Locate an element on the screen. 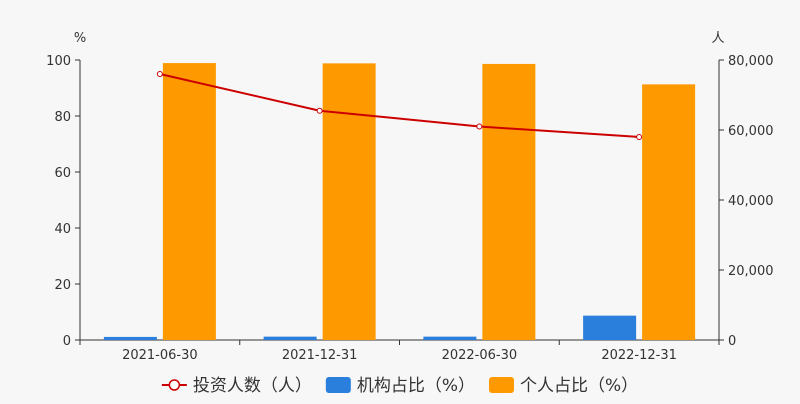  line-series-group is located at coordinates (399, 105).